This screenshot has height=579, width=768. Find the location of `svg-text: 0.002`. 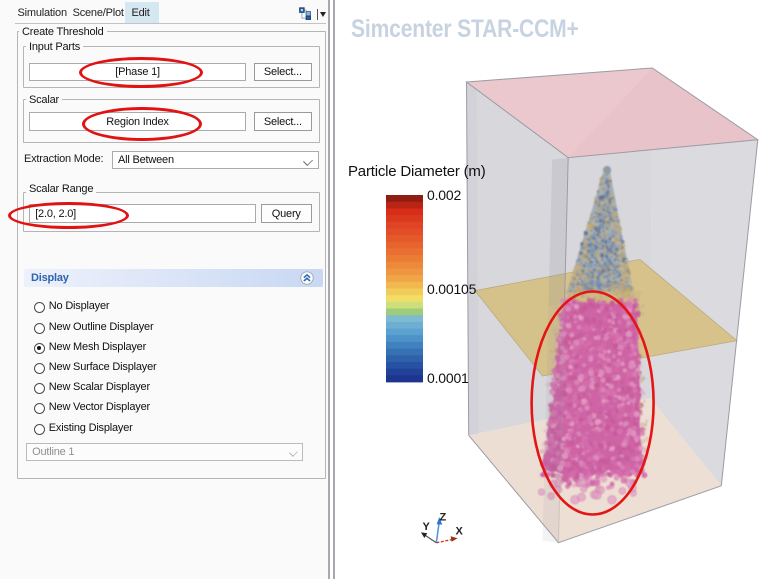

svg-text: 0.002 is located at coordinates (444, 195).